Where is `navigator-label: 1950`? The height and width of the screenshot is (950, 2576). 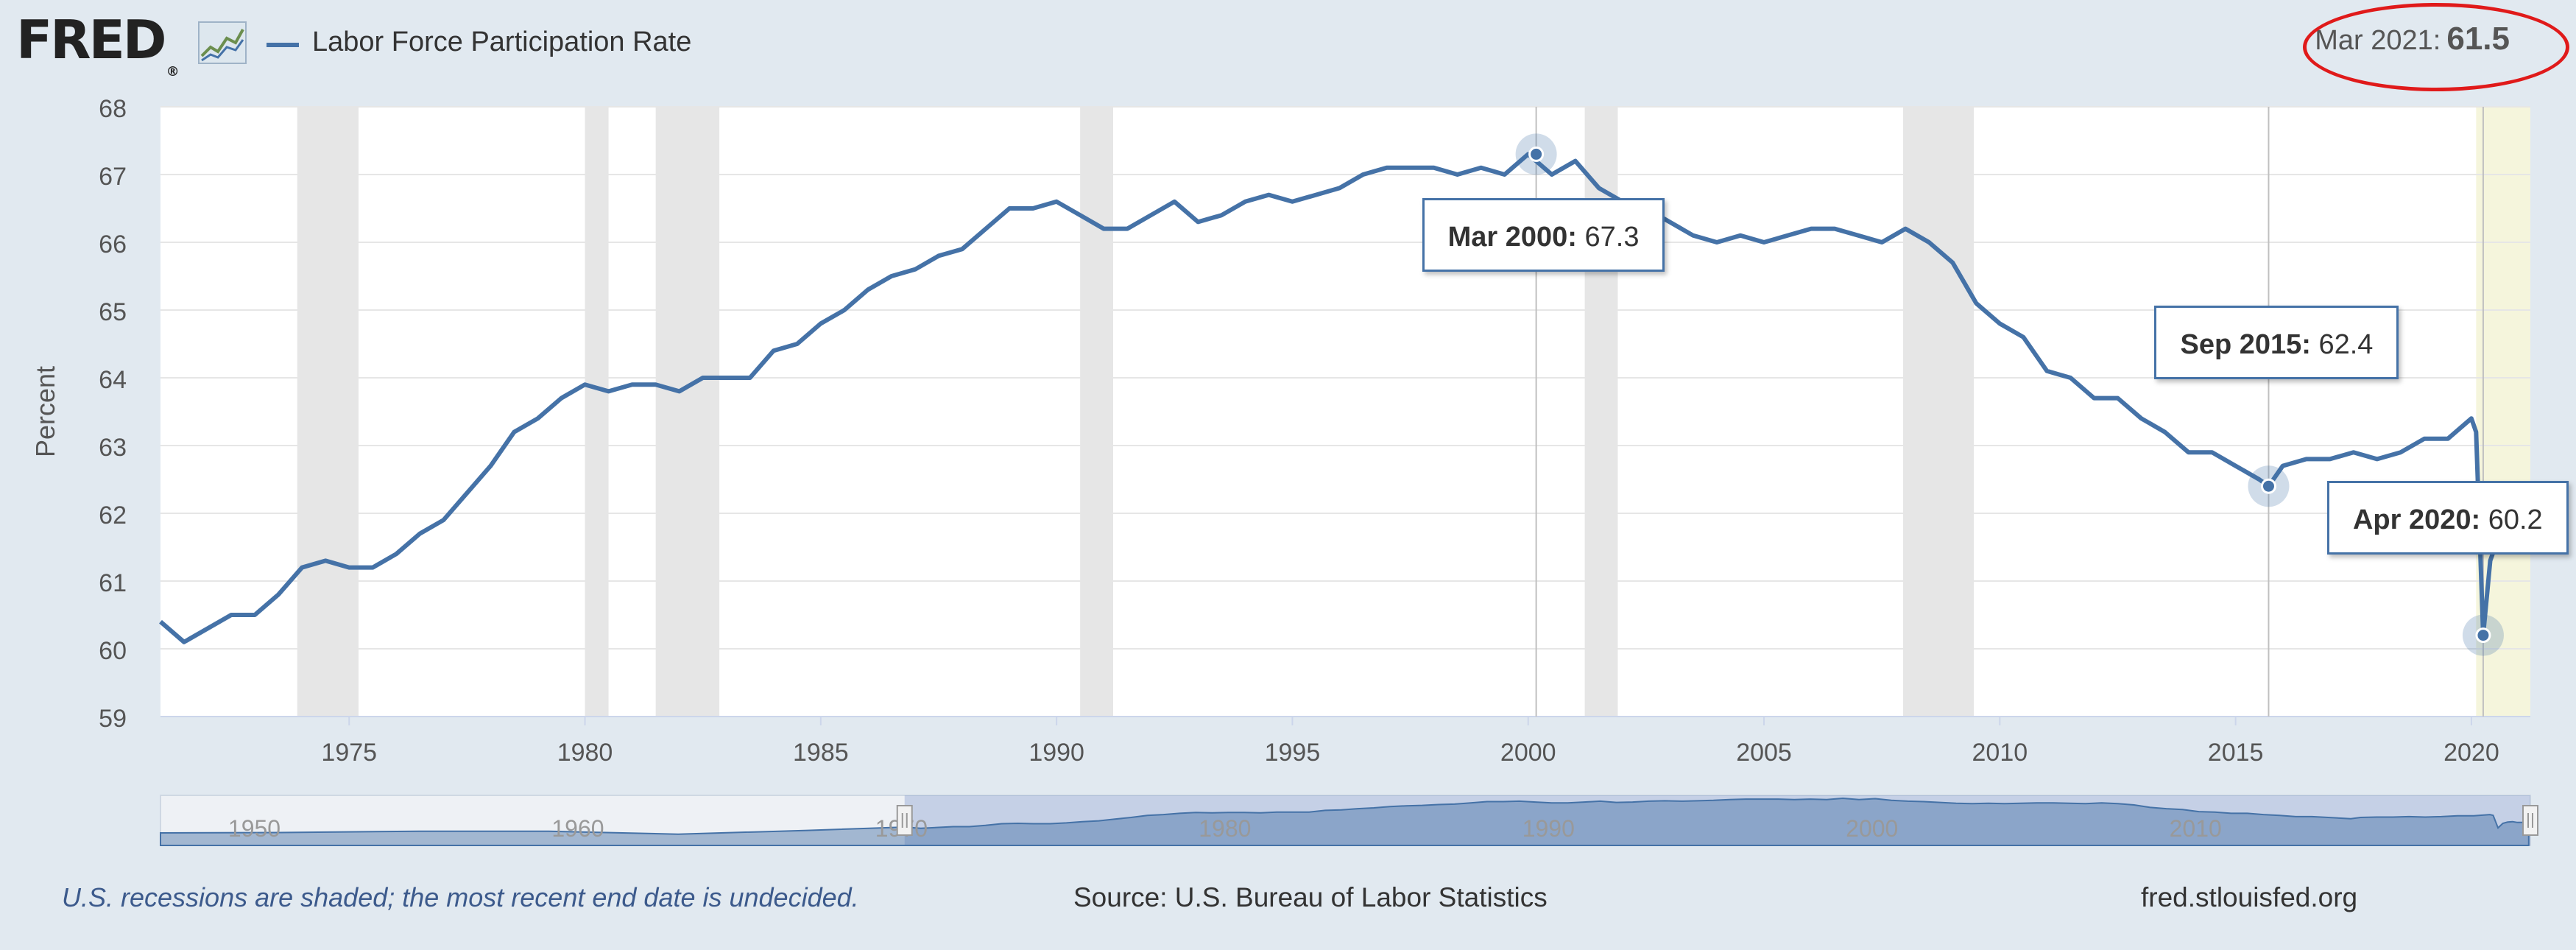 navigator-label: 1950 is located at coordinates (254, 828).